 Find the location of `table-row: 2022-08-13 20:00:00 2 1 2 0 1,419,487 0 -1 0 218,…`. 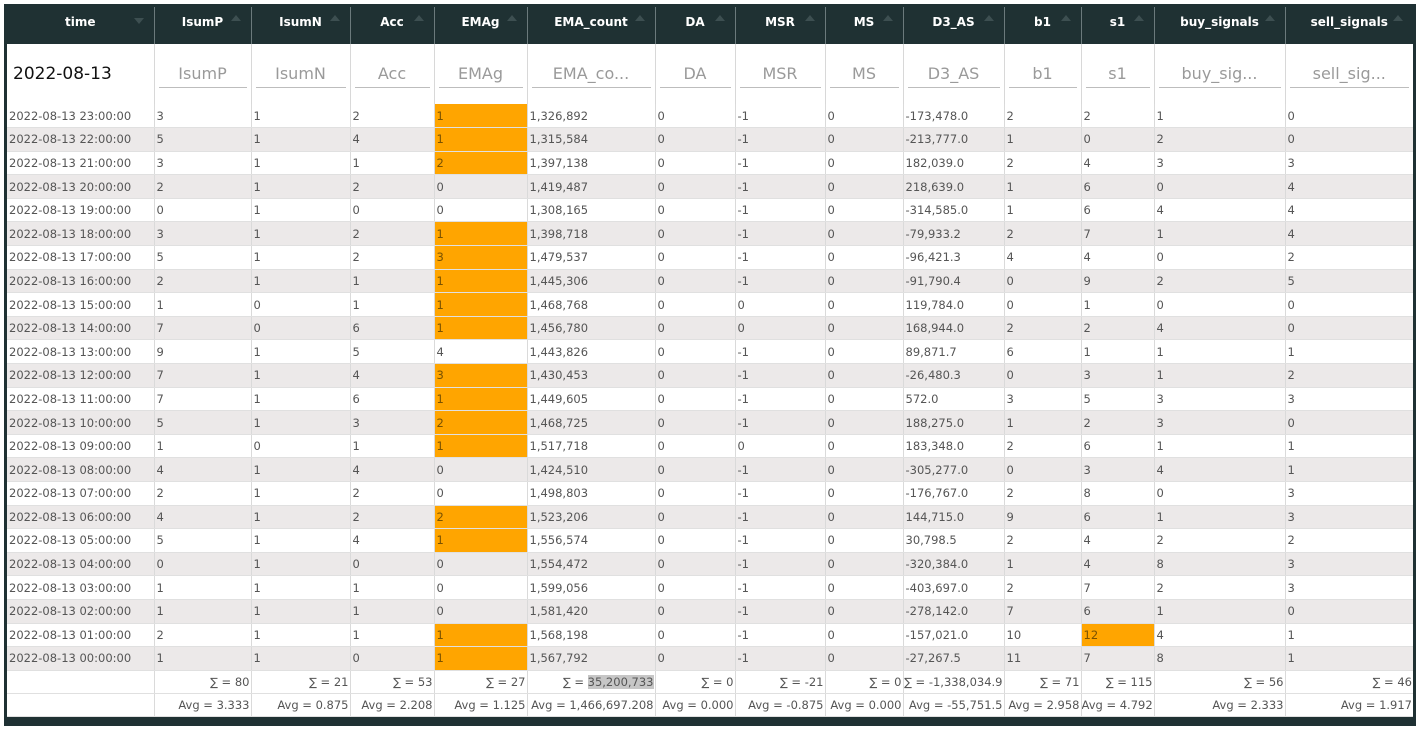

table-row: 2022-08-13 20:00:00 2 1 2 0 1,419,487 0 -1 0 218,… is located at coordinates (710, 186).